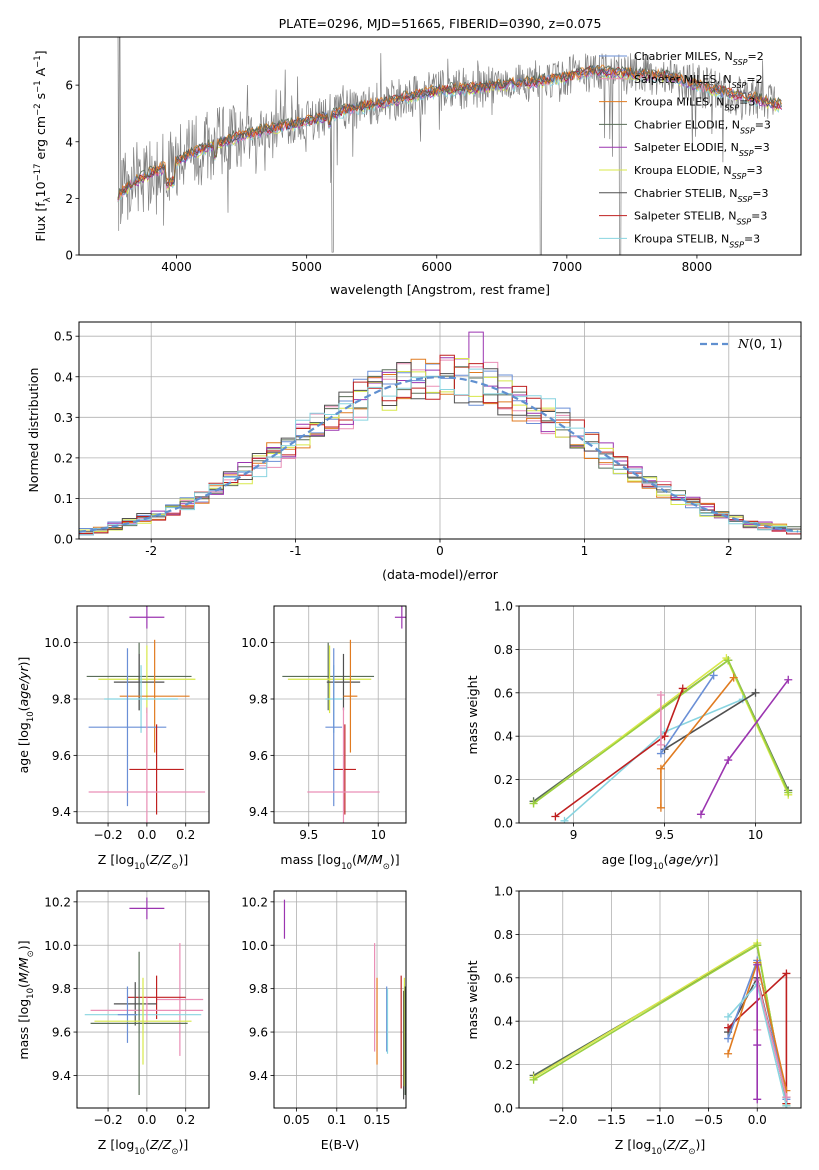 The image size is (819, 1170). What do you see at coordinates (377, 1120) in the screenshot?
I see `x-tick-label: 0.15` at bounding box center [377, 1120].